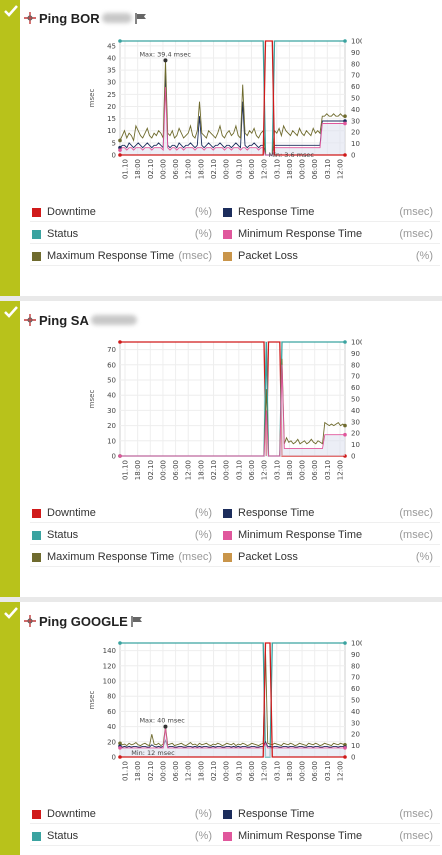  Describe the element at coordinates (92, 399) in the screenshot. I see `y-axis-label-left: msec` at that location.